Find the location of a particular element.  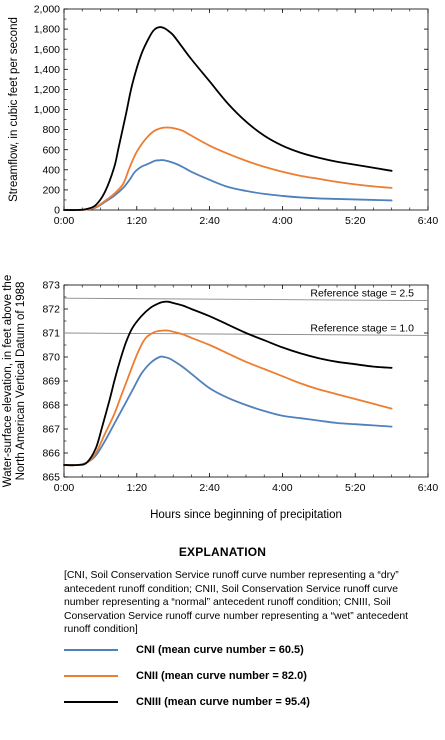

legend-item-cnii: CNII (mean curve number = 82.0) is located at coordinates (185, 676).